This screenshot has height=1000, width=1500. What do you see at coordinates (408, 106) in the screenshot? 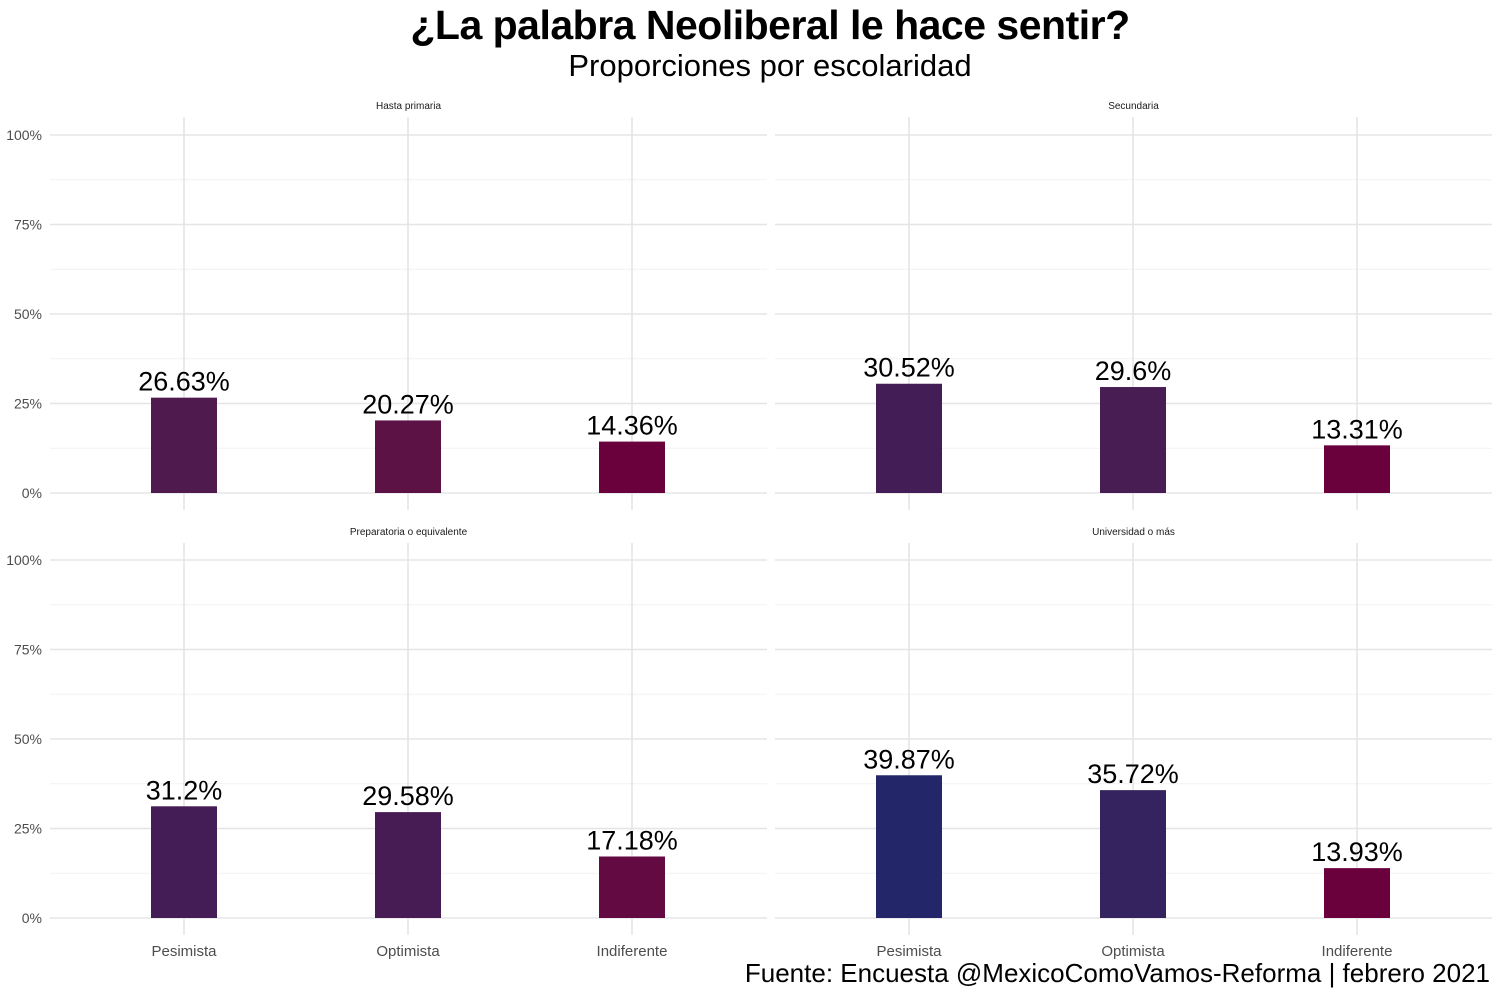
I see `facet-strip-label: Hasta primaria` at bounding box center [408, 106].